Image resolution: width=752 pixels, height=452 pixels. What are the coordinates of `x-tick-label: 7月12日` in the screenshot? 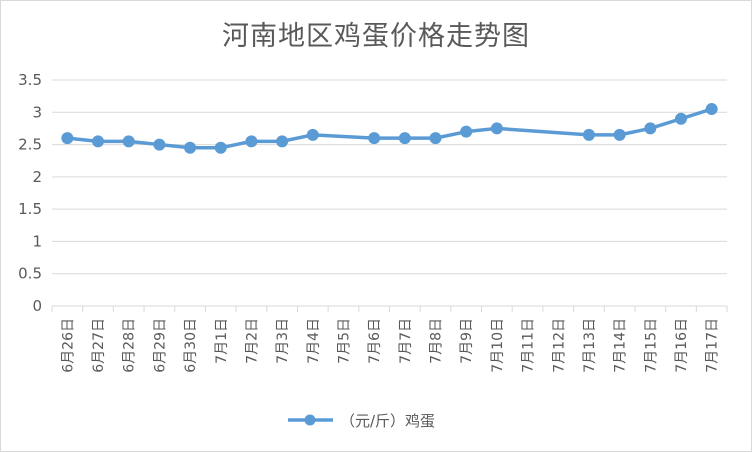 It's located at (559, 345).